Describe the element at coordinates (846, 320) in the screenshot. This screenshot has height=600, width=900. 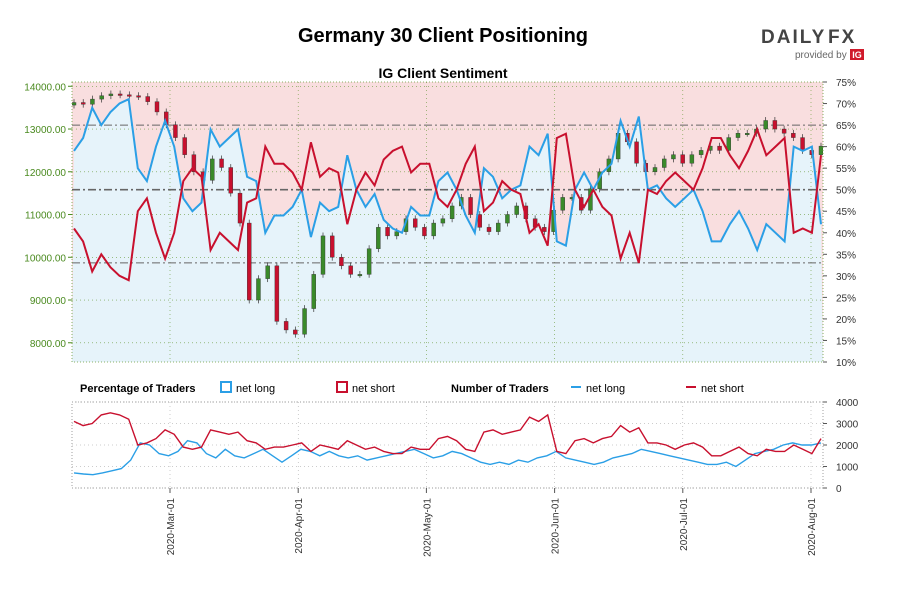
I see `pct-tick-label: 20%` at that location.